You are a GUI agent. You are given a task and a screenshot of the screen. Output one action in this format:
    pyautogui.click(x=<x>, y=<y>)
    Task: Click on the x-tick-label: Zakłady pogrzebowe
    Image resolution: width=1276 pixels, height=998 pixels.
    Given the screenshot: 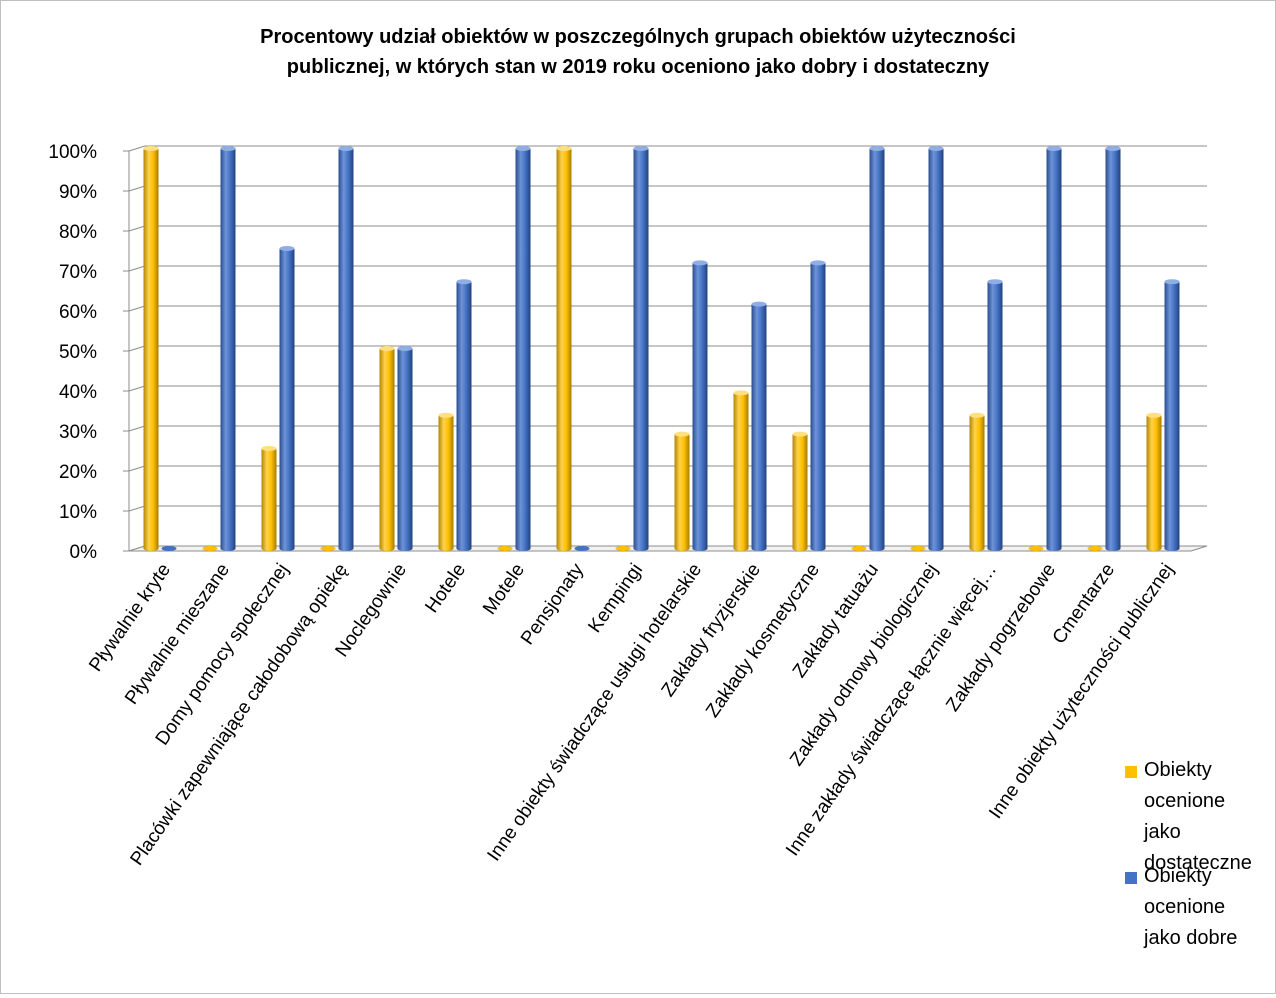 What is the action you would take?
    pyautogui.click(x=1001, y=638)
    